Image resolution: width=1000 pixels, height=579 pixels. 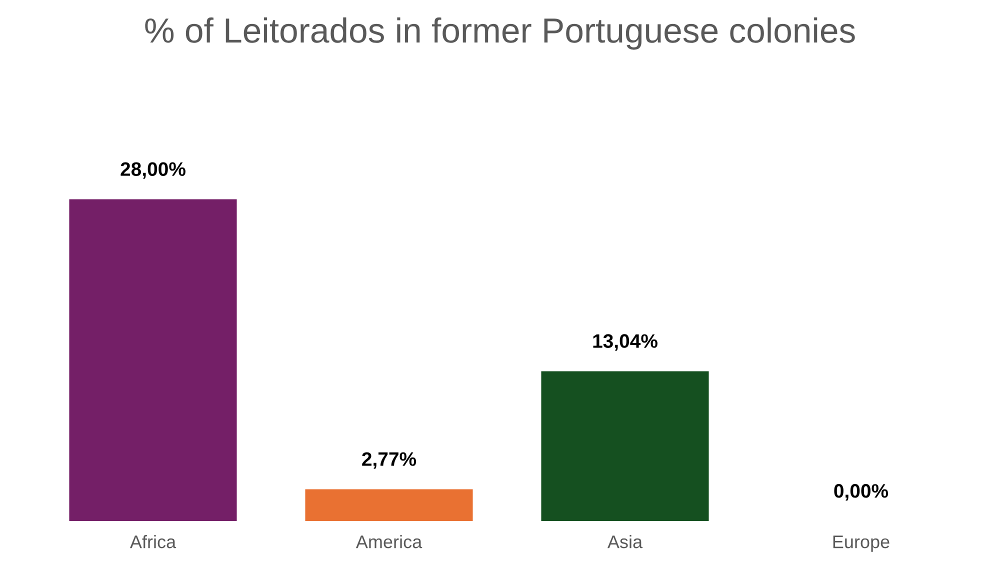 What do you see at coordinates (389, 541) in the screenshot?
I see `x-tick-label: America` at bounding box center [389, 541].